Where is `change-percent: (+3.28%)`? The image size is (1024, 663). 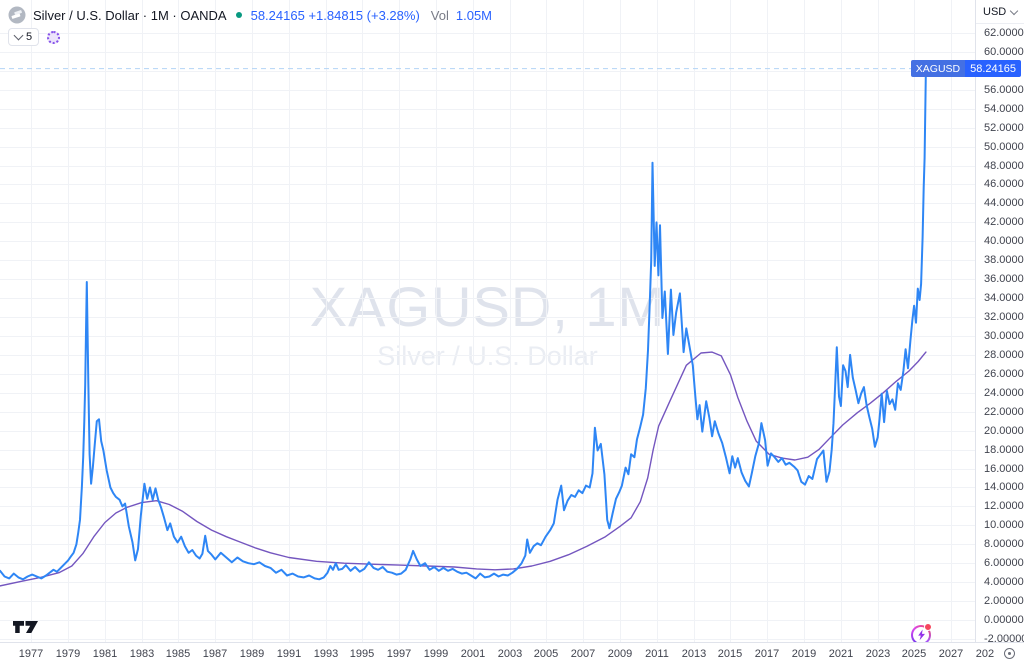 change-percent: (+3.28%) is located at coordinates (393, 15).